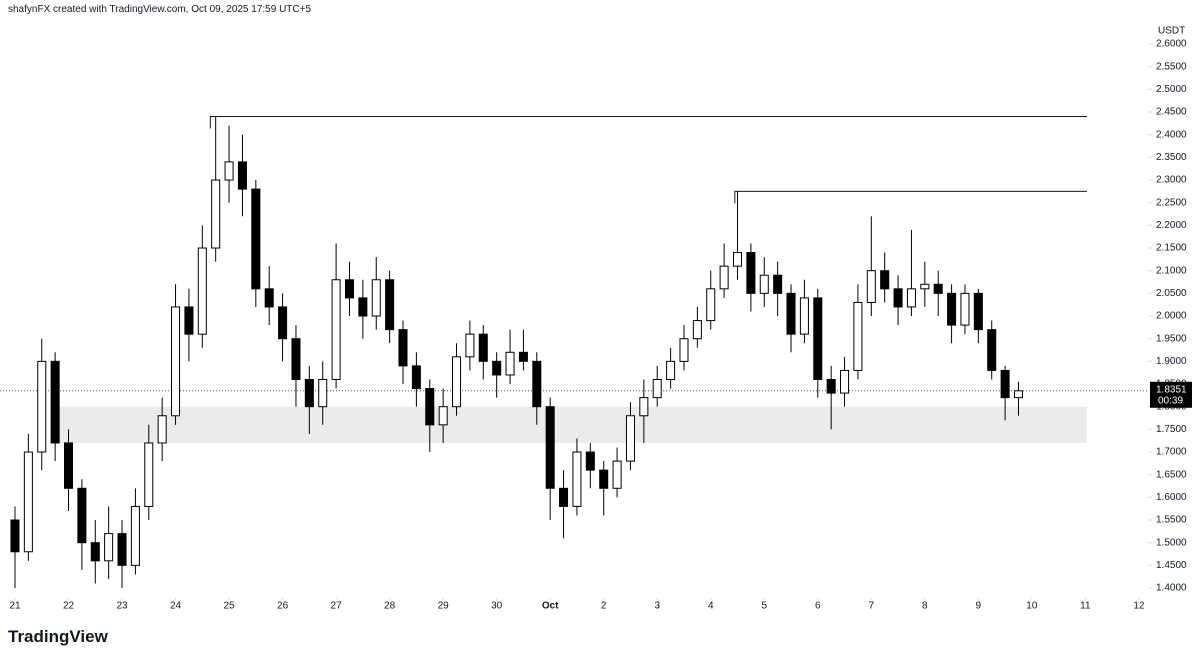 This screenshot has height=659, width=1200. Describe the element at coordinates (1171, 474) in the screenshot. I see `y-tick-label: 1.6500` at that location.